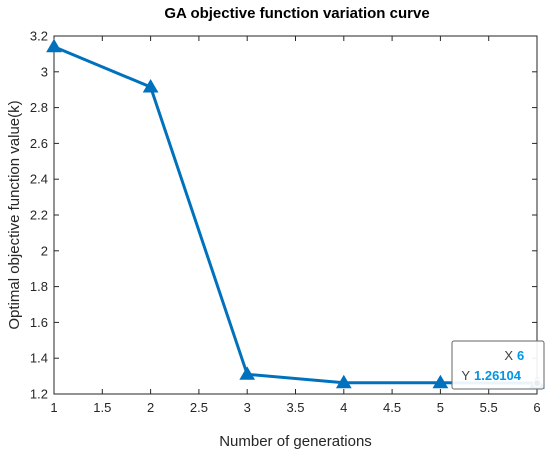 This screenshot has width=550, height=458. What do you see at coordinates (39, 286) in the screenshot?
I see `y-tick-label: 1.8` at bounding box center [39, 286].